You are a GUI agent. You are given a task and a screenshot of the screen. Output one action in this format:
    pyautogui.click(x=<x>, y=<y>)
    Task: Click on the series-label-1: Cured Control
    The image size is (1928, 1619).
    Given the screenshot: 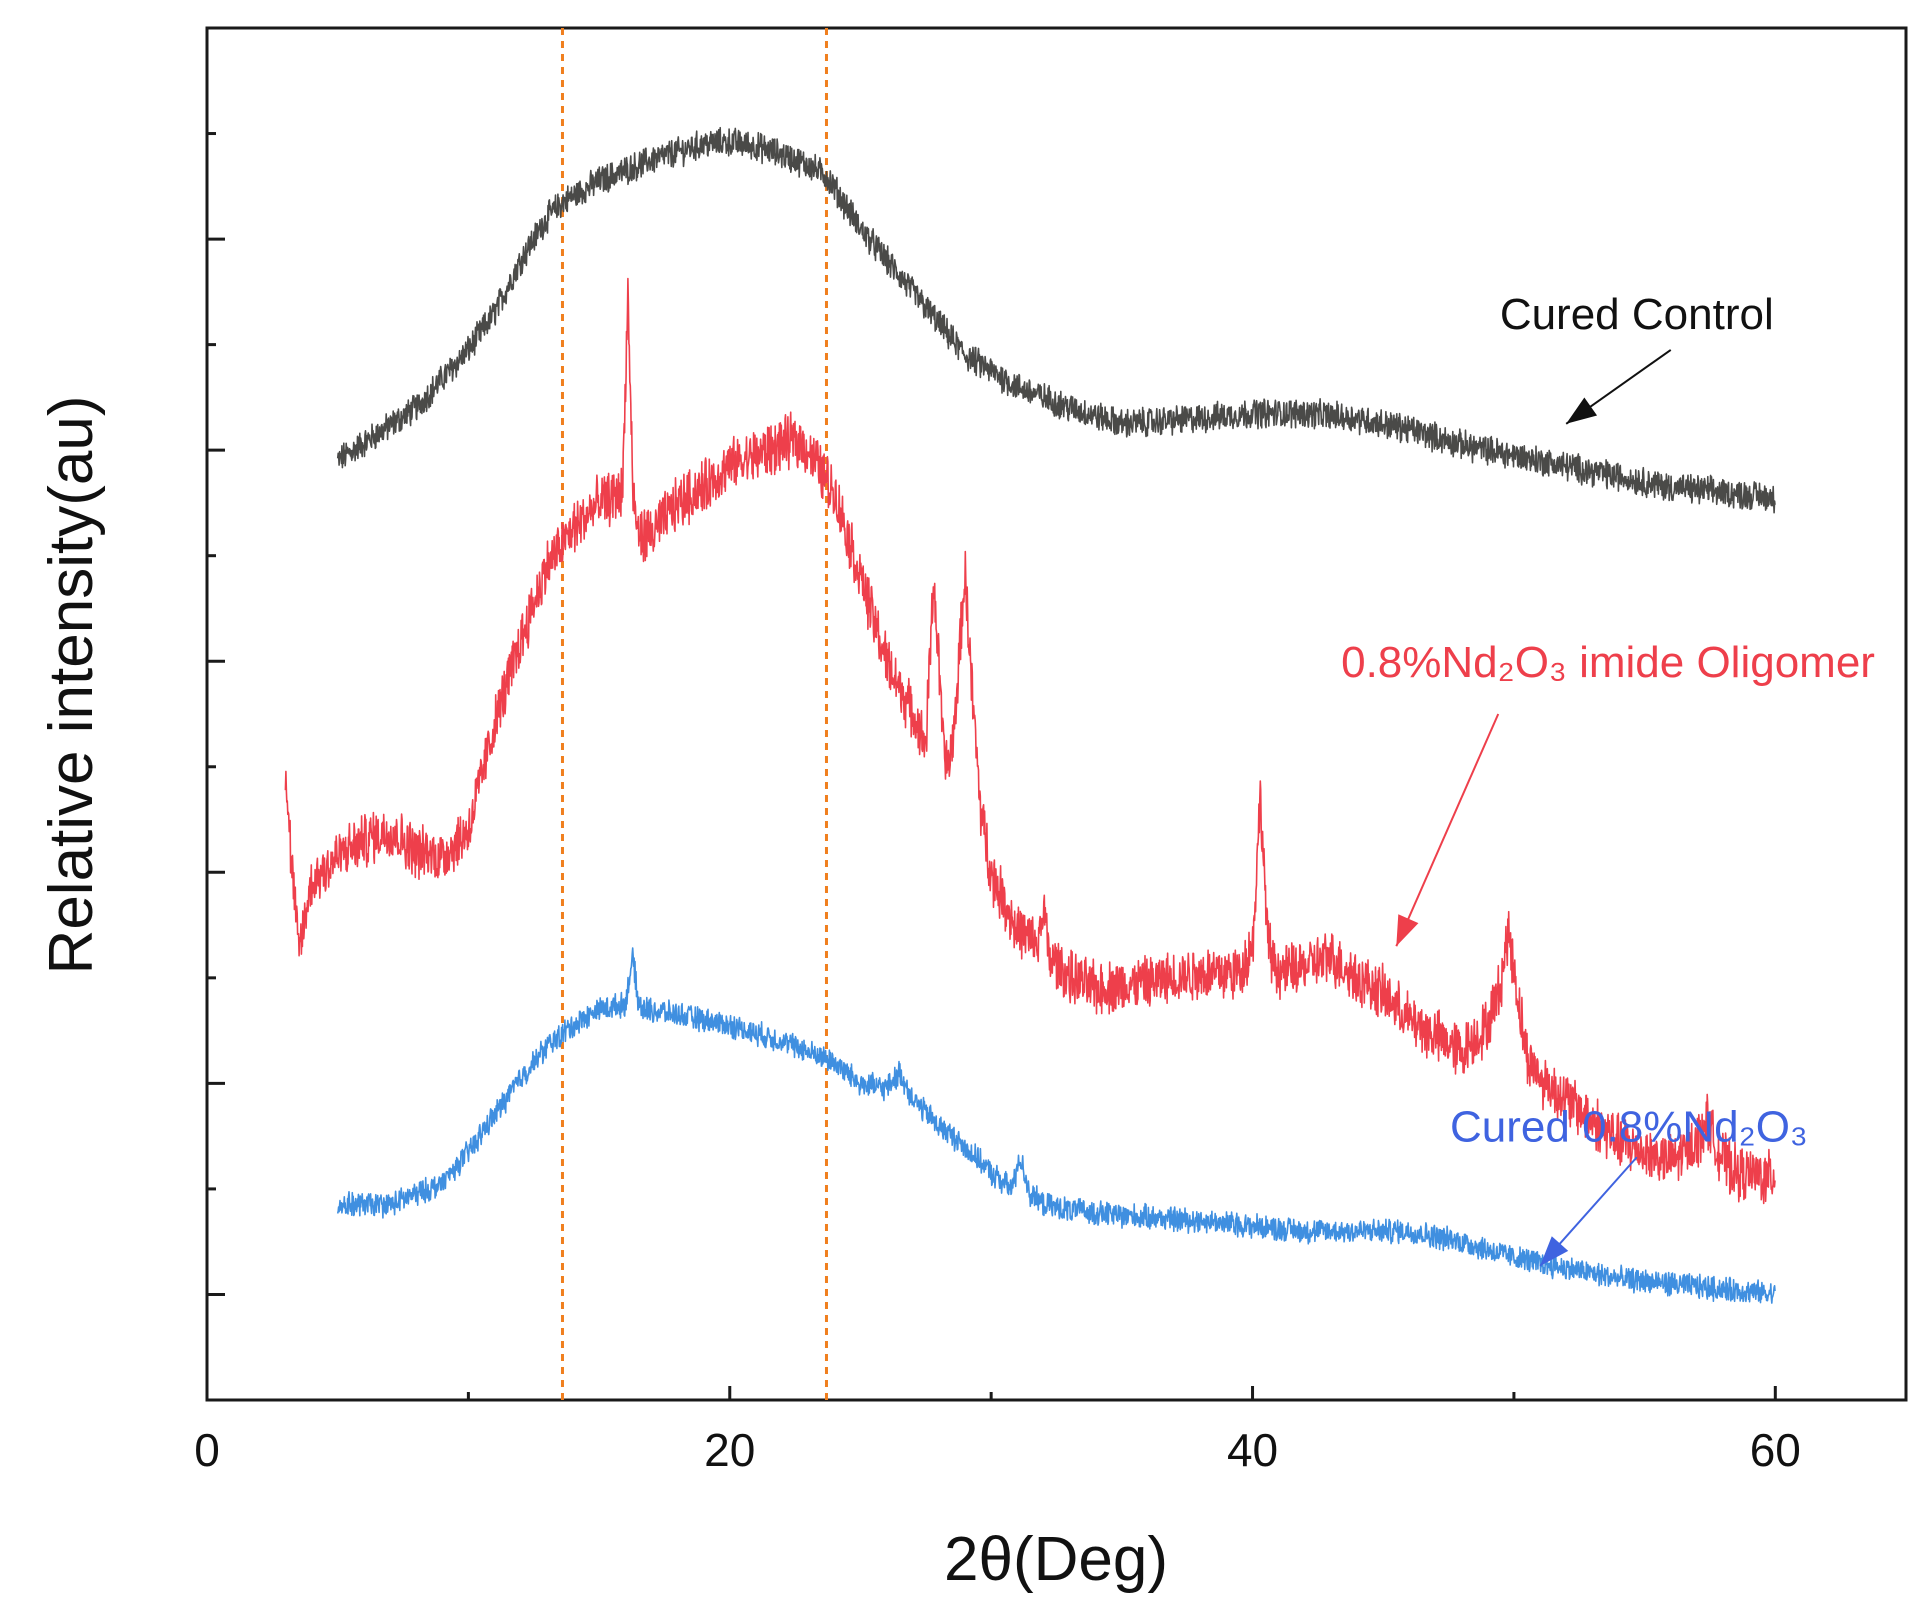 What is the action you would take?
    pyautogui.click(x=1637, y=314)
    